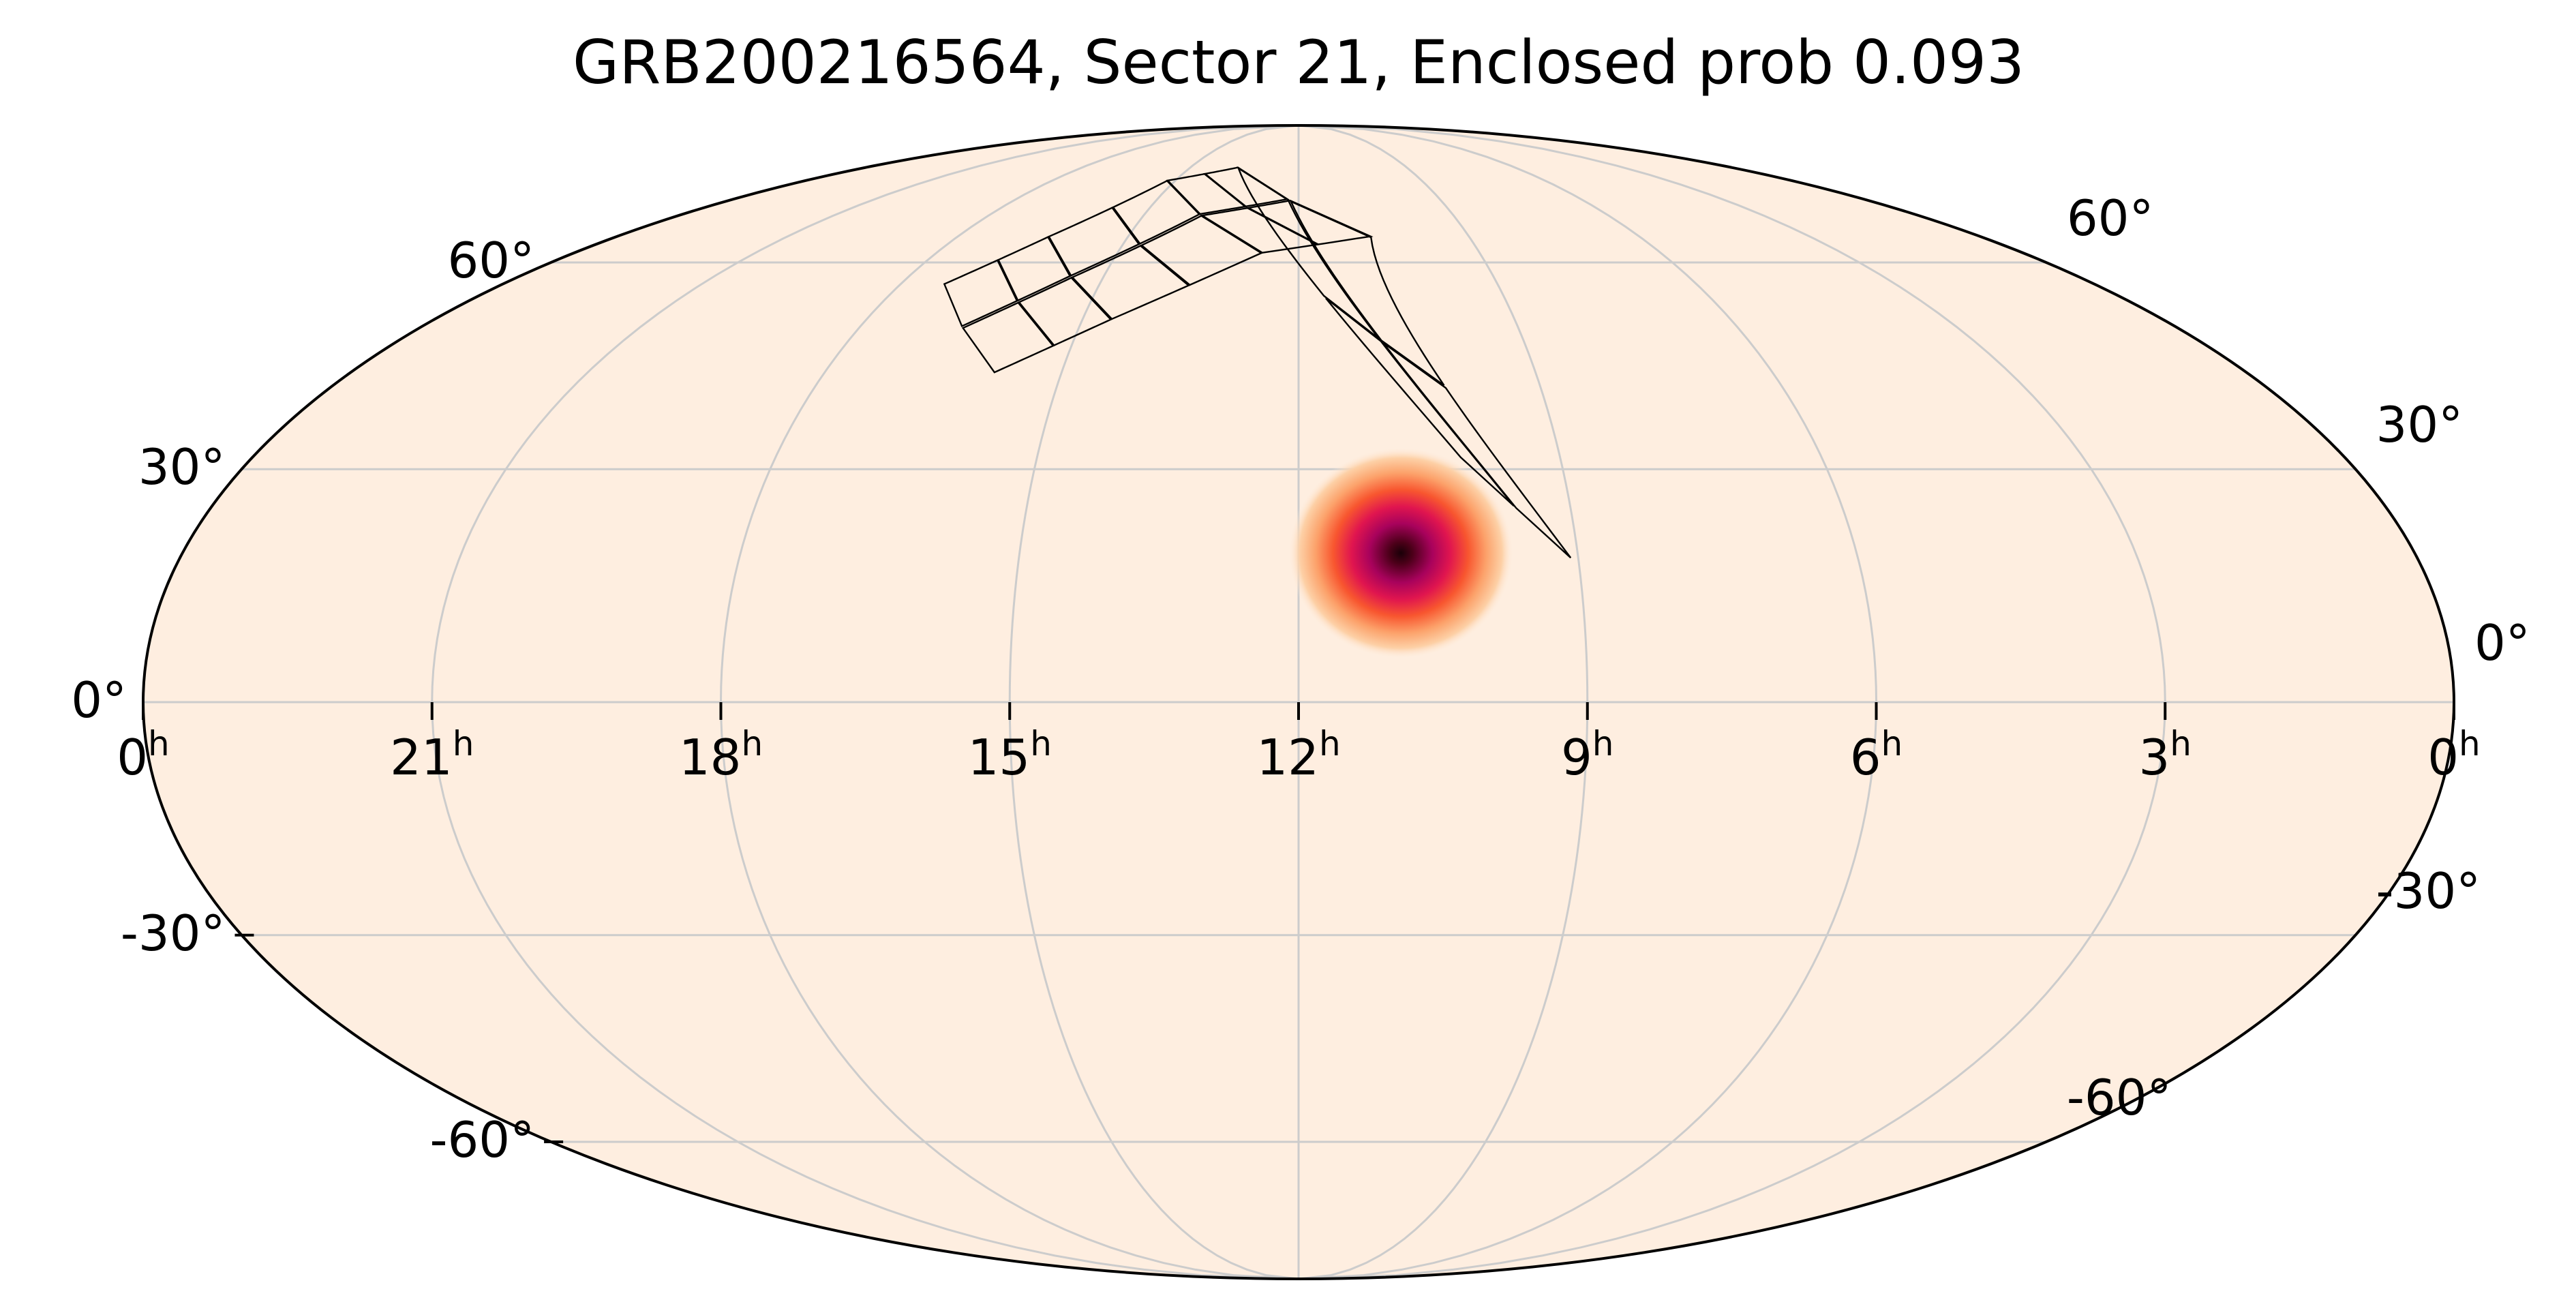  I want to click on dec-label-right: -30°, so click(2428, 891).